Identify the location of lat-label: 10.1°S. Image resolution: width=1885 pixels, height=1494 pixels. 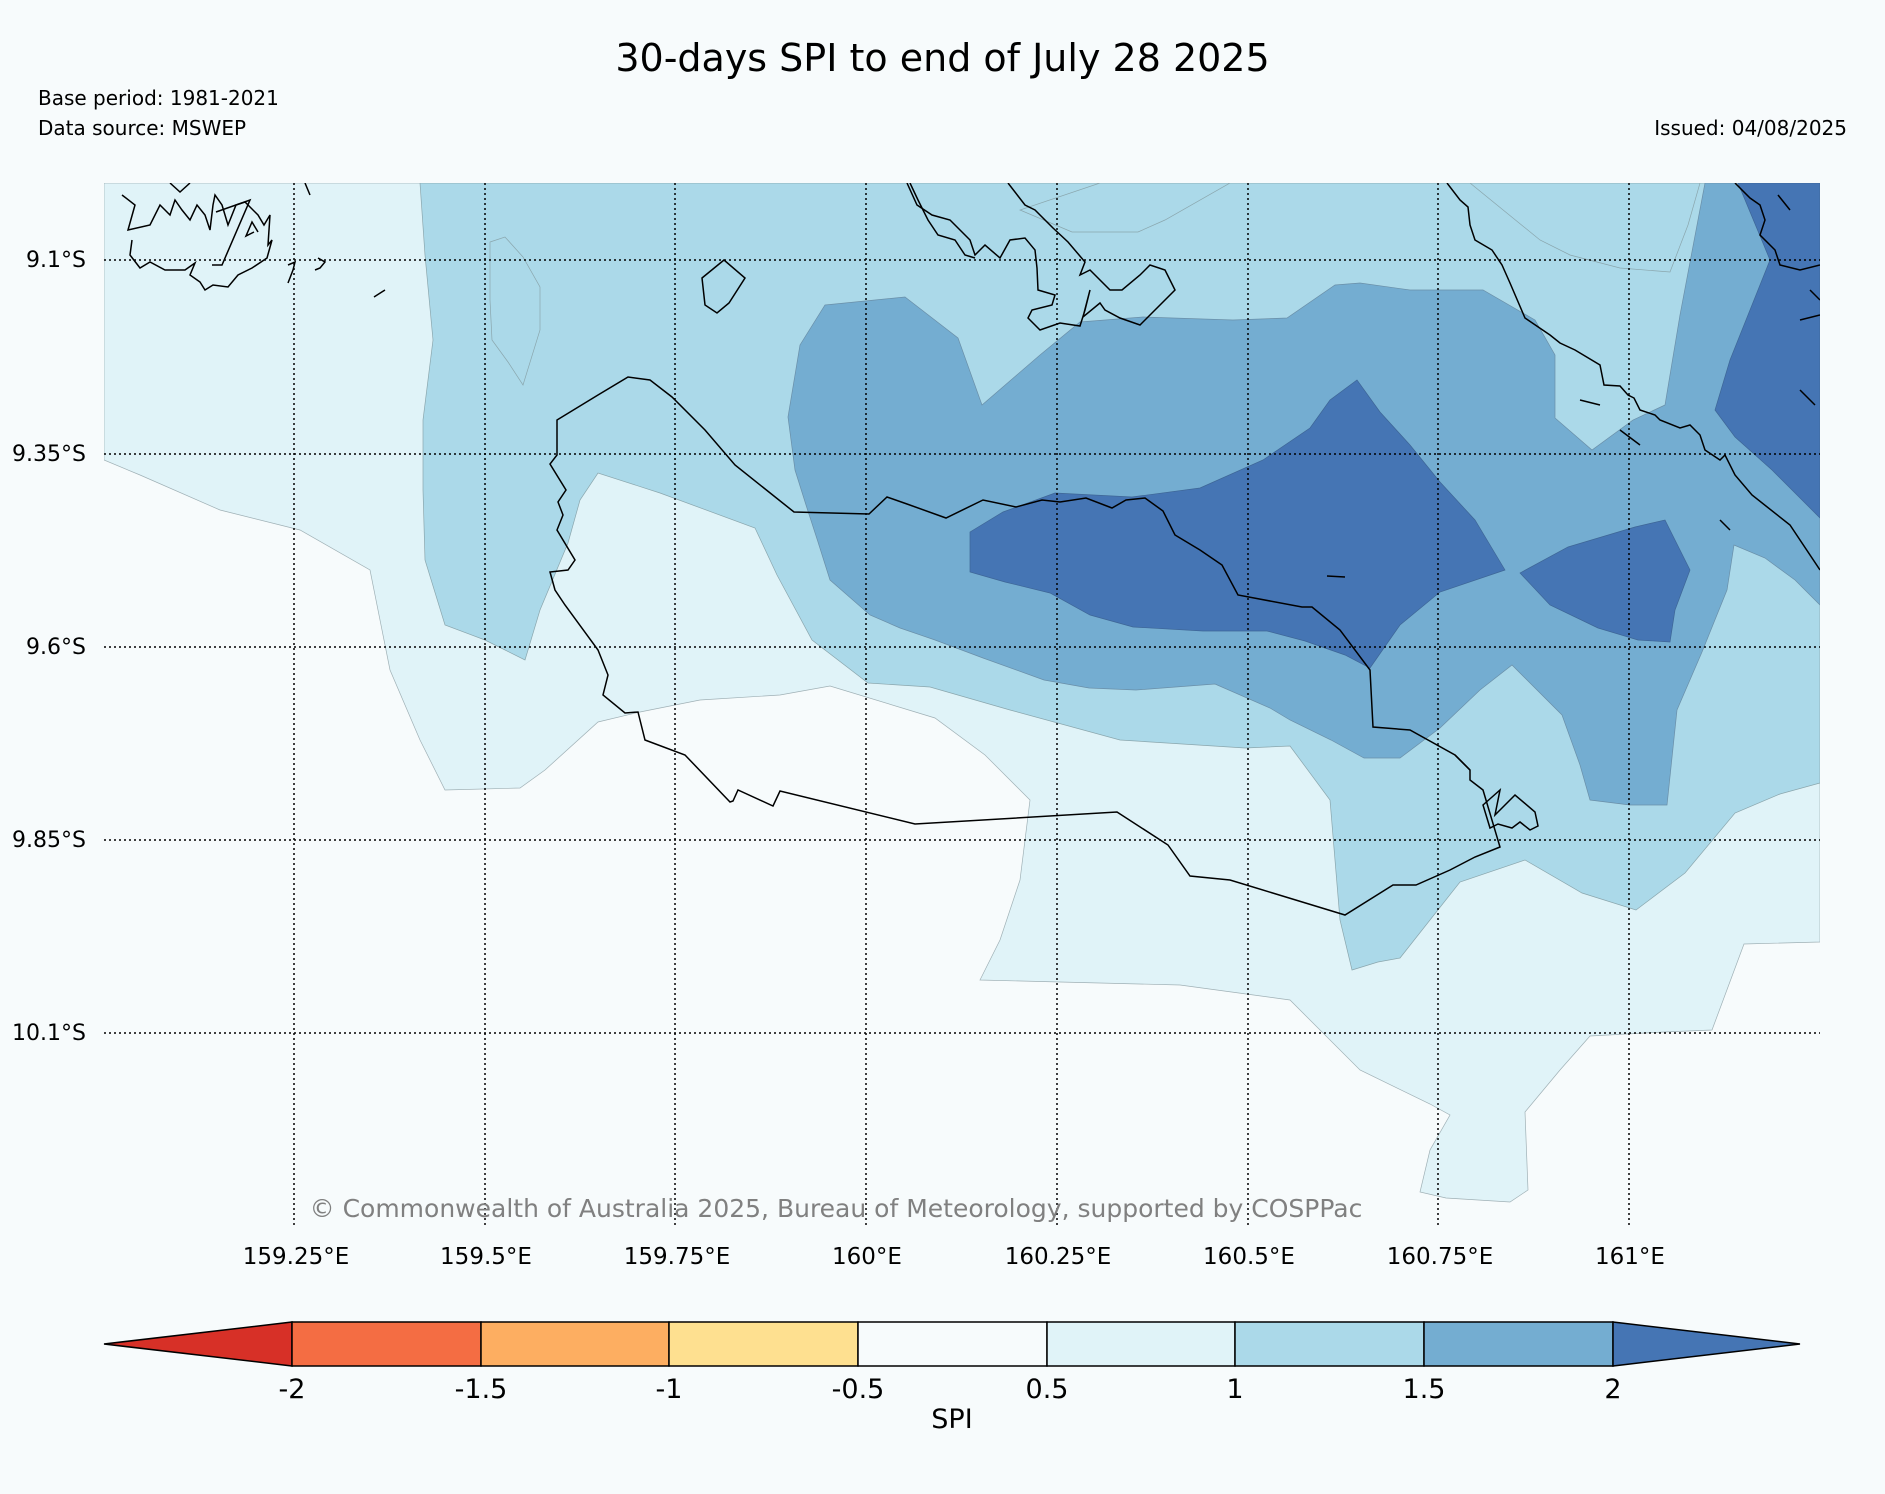
(49, 1033).